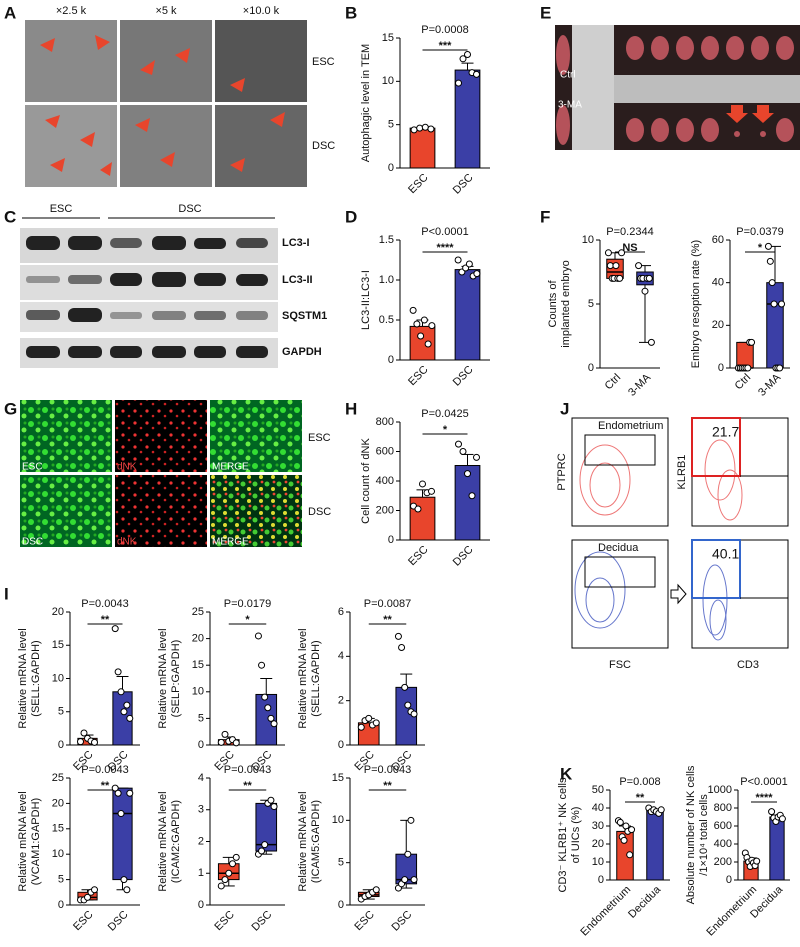 Image resolution: width=800 pixels, height=947 pixels. What do you see at coordinates (127, 467) in the screenshot?
I see `channel-label: dNK` at bounding box center [127, 467].